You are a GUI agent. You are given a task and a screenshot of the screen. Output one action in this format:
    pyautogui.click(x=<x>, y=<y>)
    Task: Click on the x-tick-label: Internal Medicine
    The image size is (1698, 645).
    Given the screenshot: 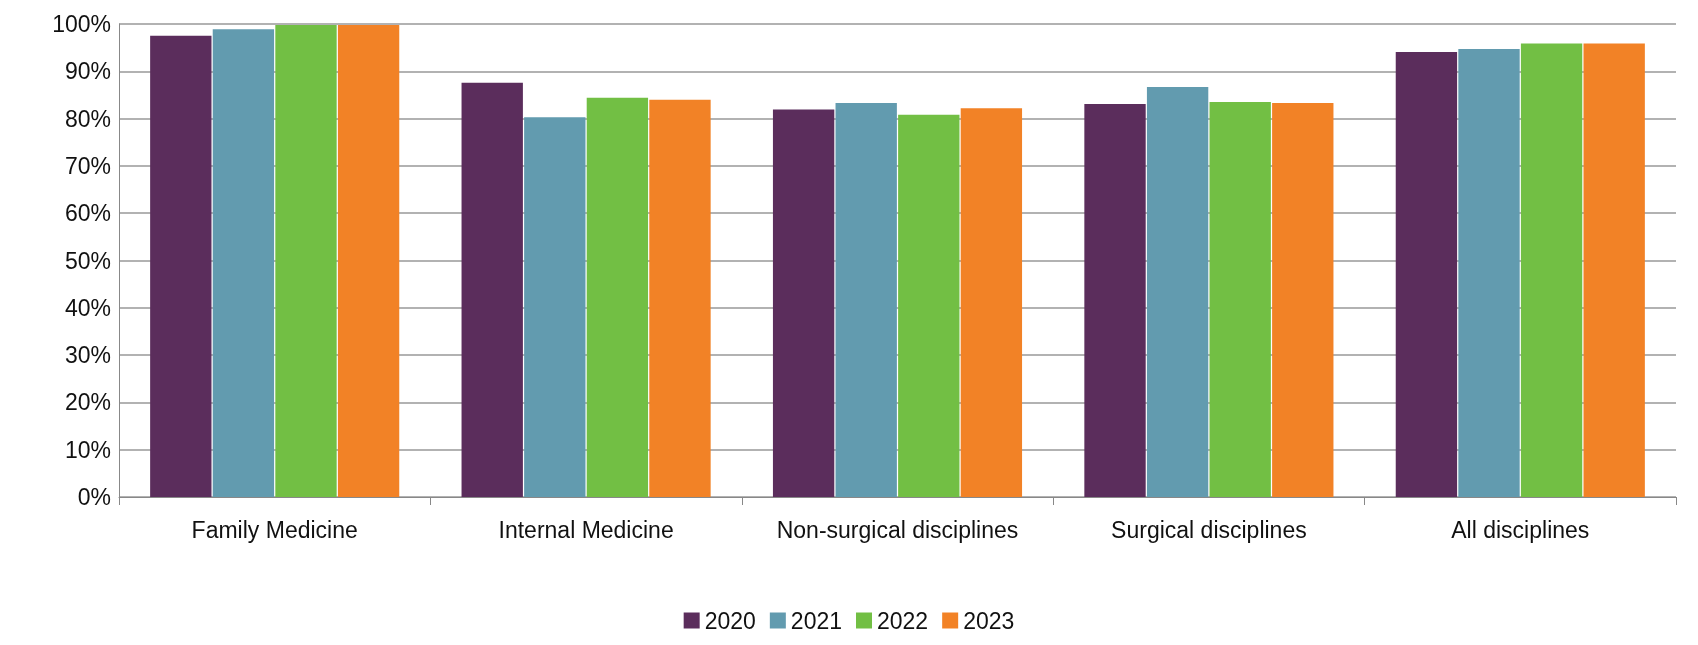 What is the action you would take?
    pyautogui.click(x=586, y=530)
    